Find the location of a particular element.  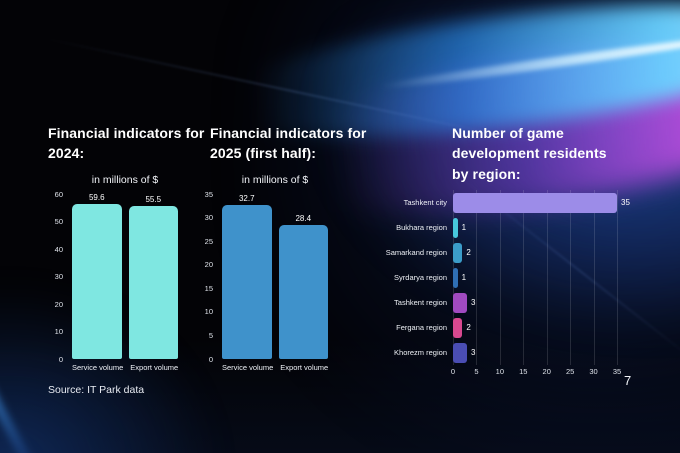

chart-row: Tashkent city 35 is located at coordinates (518, 202).